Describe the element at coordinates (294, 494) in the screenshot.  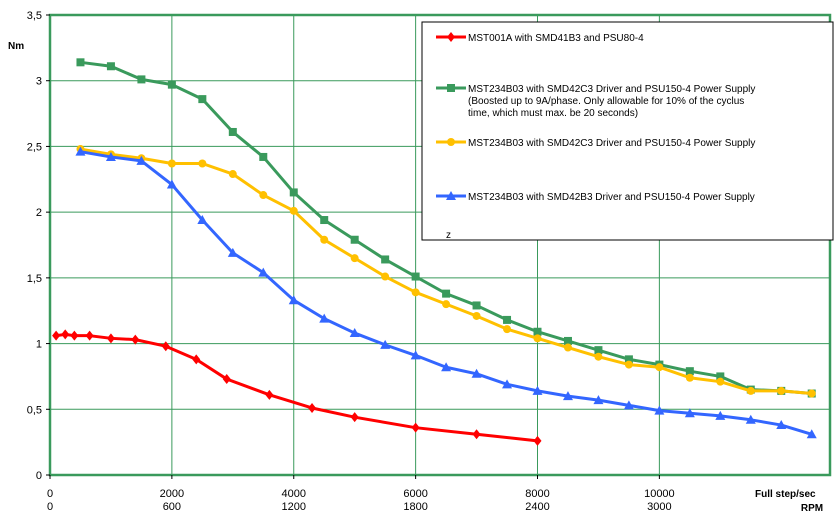
I see `x-tick-label: 4000` at that location.